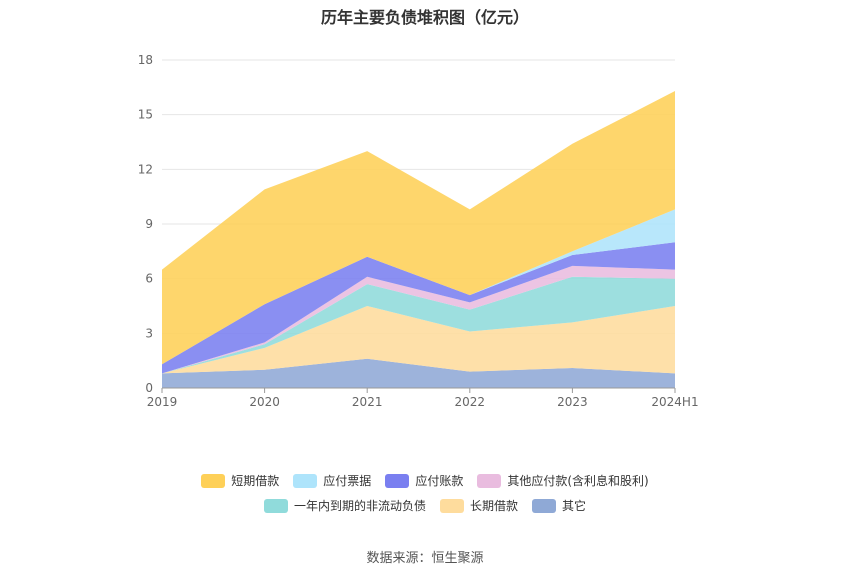 The width and height of the screenshot is (850, 575). Describe the element at coordinates (145, 115) in the screenshot. I see `y-tick-label: 15` at that location.